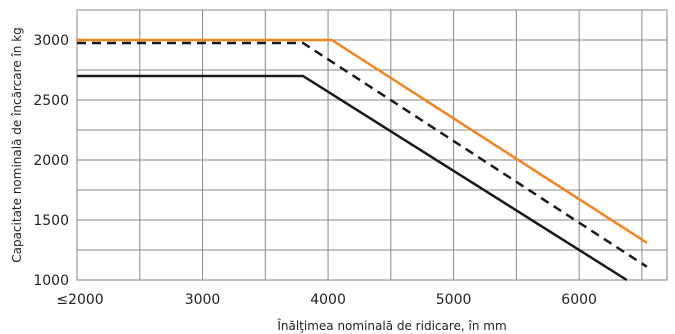 This screenshot has height=334, width=675. What do you see at coordinates (51, 41) in the screenshot?
I see `y-tick-label: 3000` at bounding box center [51, 41].